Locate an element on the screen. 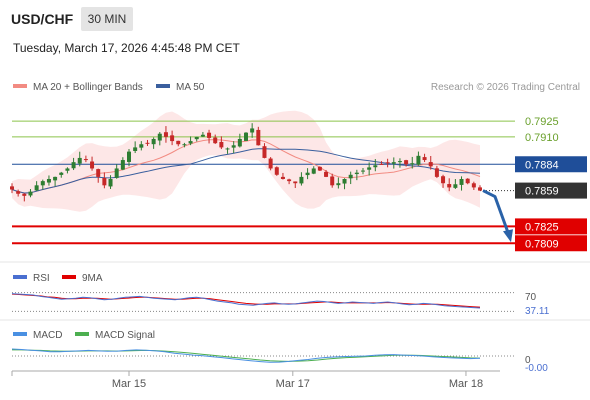 This screenshot has width=590, height=400. ma20-legend-label: MA 20 + Bollinger Bands is located at coordinates (88, 87).